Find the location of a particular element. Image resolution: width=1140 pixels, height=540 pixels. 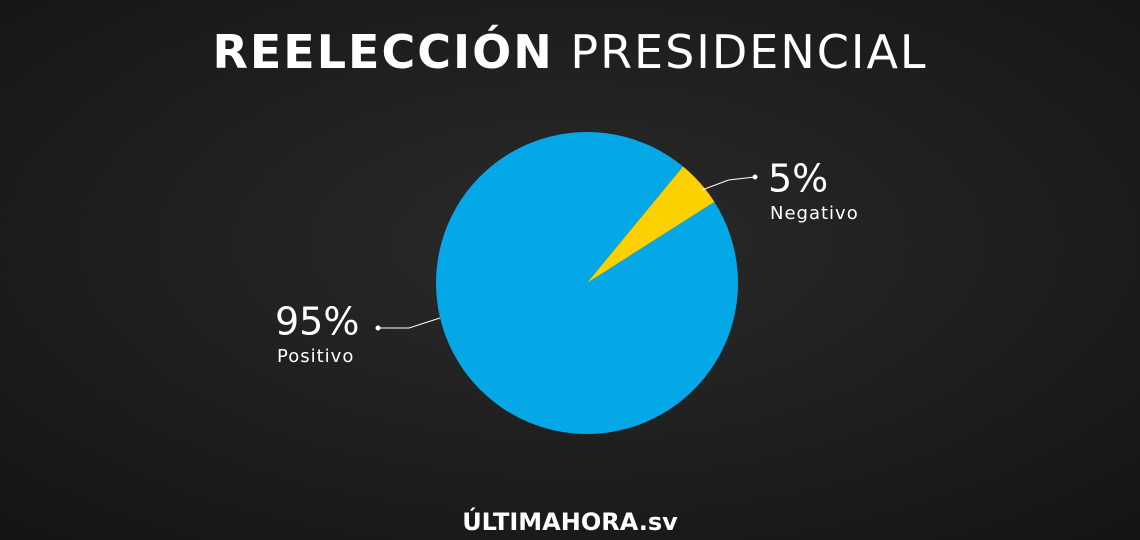

footer-logo: ÚLTIMAHORA.sv is located at coordinates (570, 521).